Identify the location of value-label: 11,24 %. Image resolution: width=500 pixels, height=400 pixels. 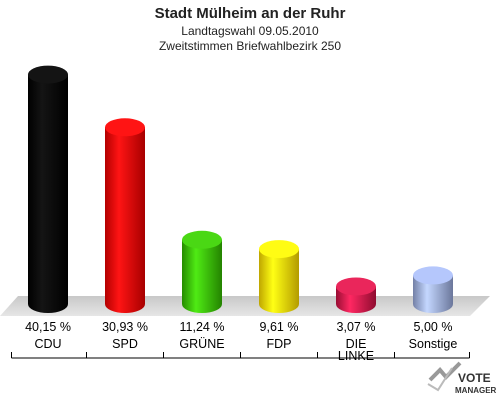
(202, 327).